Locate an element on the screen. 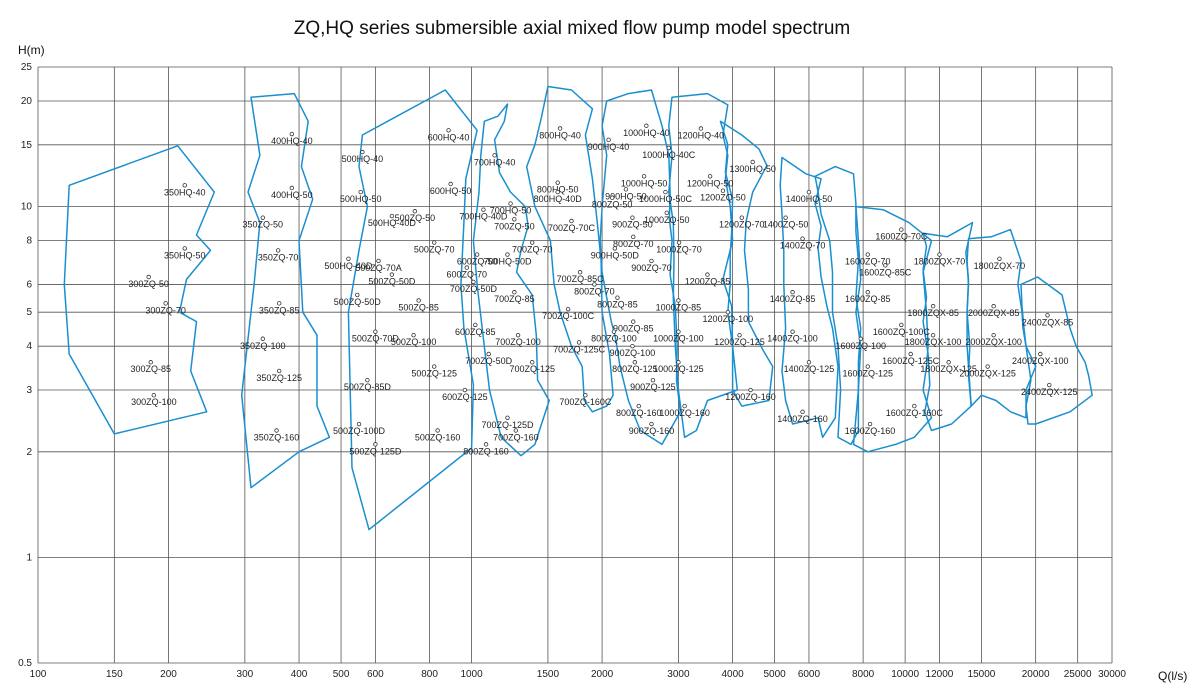  pump-model-point: 1800ZQX-70 is located at coordinates (939, 259).